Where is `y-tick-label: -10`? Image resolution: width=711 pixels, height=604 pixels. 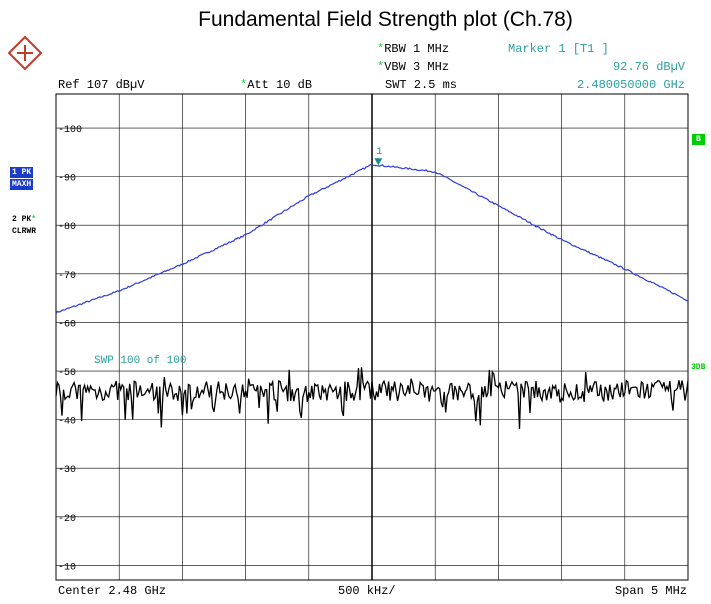
y-tick-label: -10 is located at coordinates (67, 567).